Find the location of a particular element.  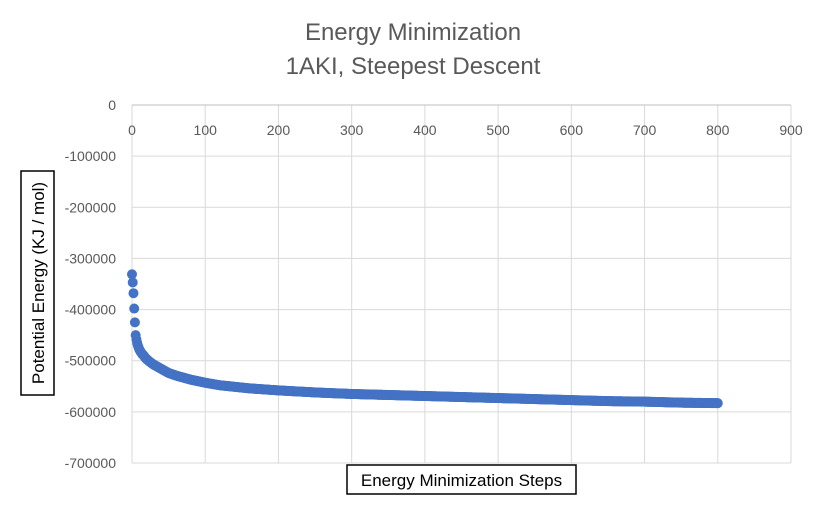

x-axis-title-group: Energy Minimization Steps is located at coordinates (461, 479).